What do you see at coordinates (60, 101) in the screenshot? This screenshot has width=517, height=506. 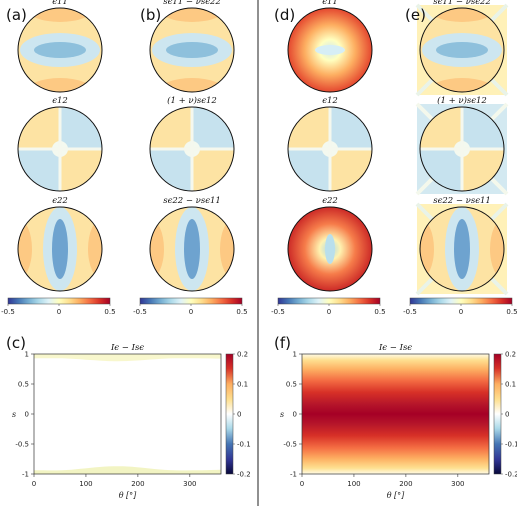 I see `disc-title: ϵ12` at bounding box center [60, 101].